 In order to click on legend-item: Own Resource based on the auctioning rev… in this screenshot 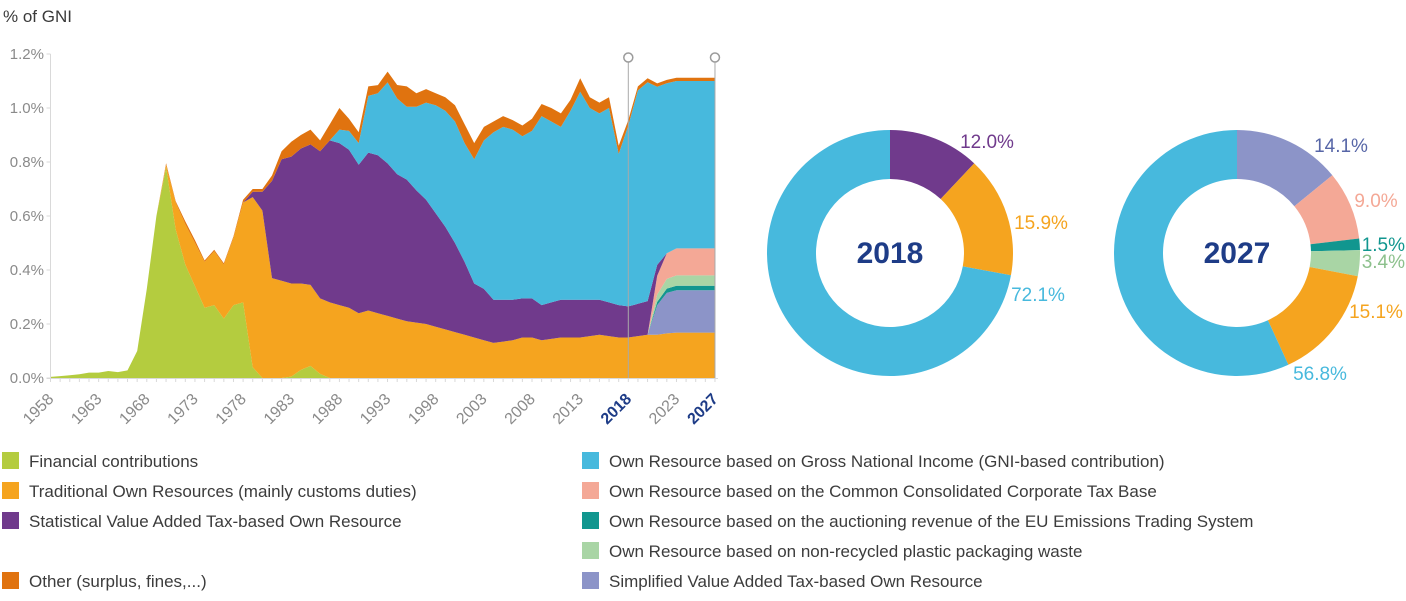, I will do `click(917, 521)`.